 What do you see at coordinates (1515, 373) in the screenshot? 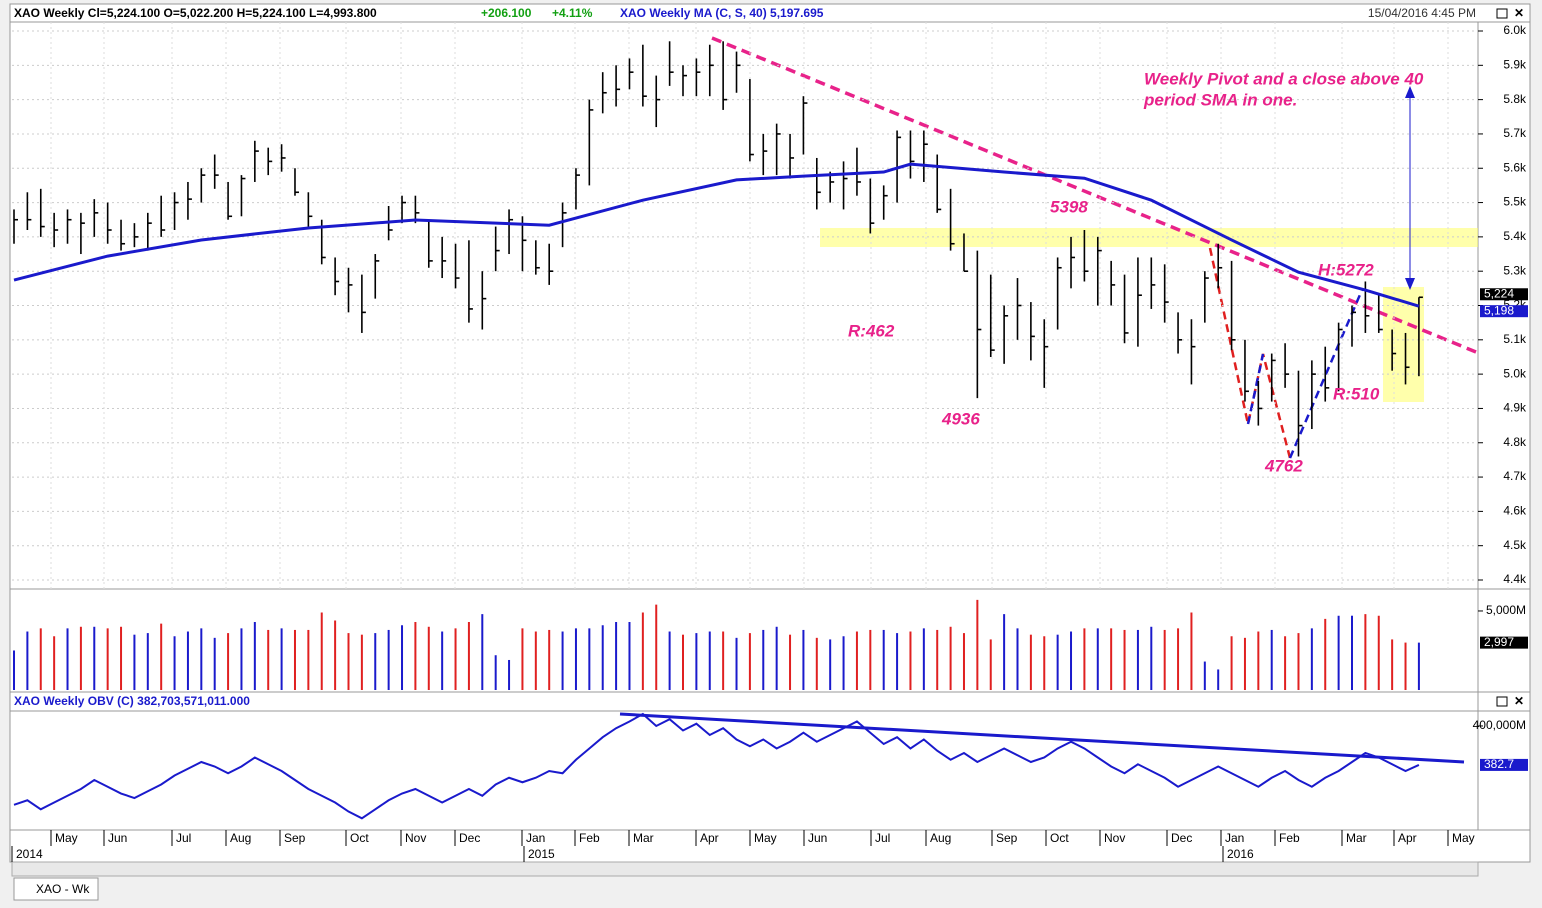
I see `y-tick-label: 5.0k` at bounding box center [1515, 373].